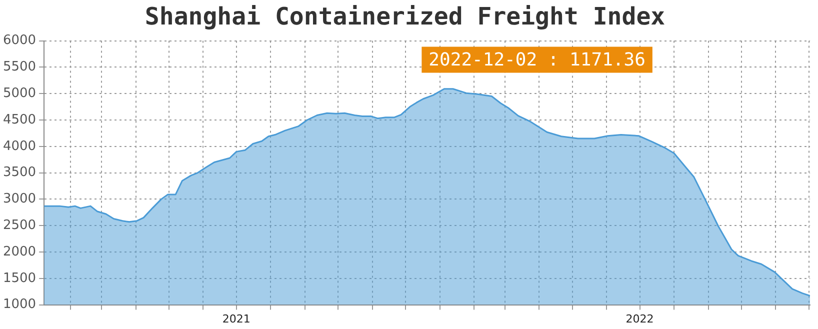 The width and height of the screenshot is (818, 329). Describe the element at coordinates (19, 40) in the screenshot. I see `y-tick-label: 6000` at that location.